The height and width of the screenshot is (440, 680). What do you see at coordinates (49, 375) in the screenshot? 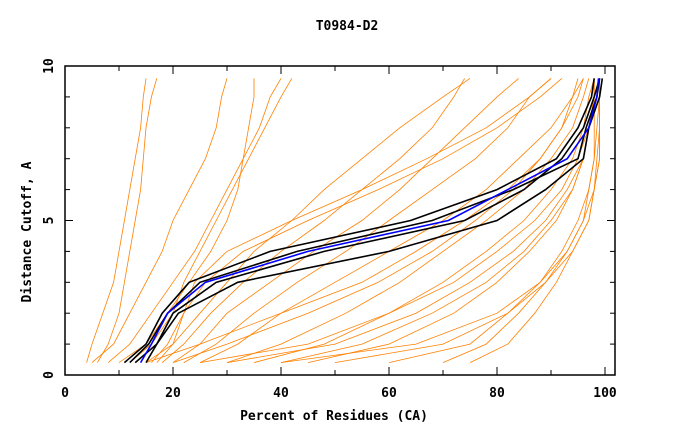
I see `y-tick-label: 0` at bounding box center [49, 375].